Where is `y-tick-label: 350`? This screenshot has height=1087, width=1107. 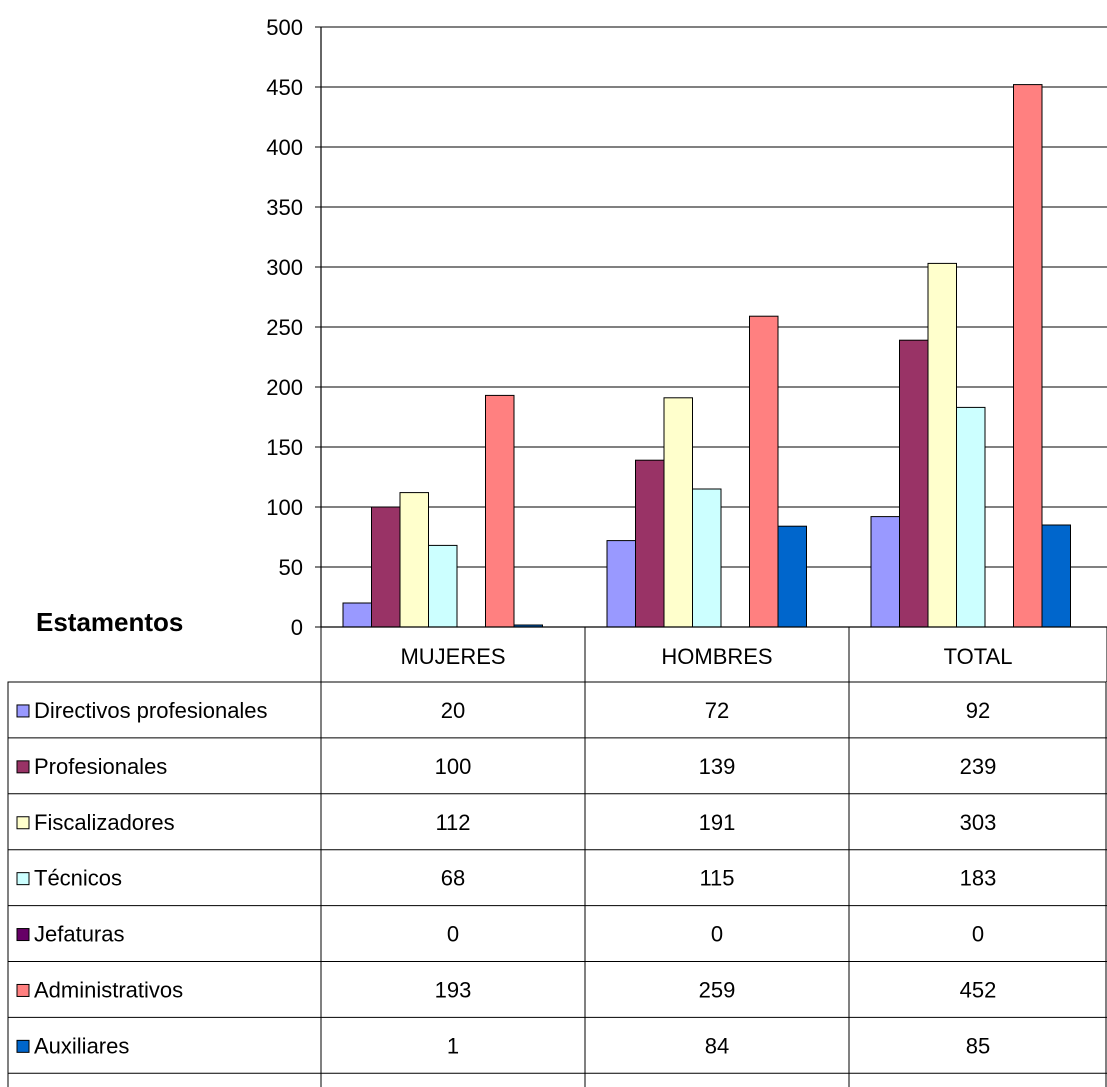
y-tick-label: 350 is located at coordinates (284, 207).